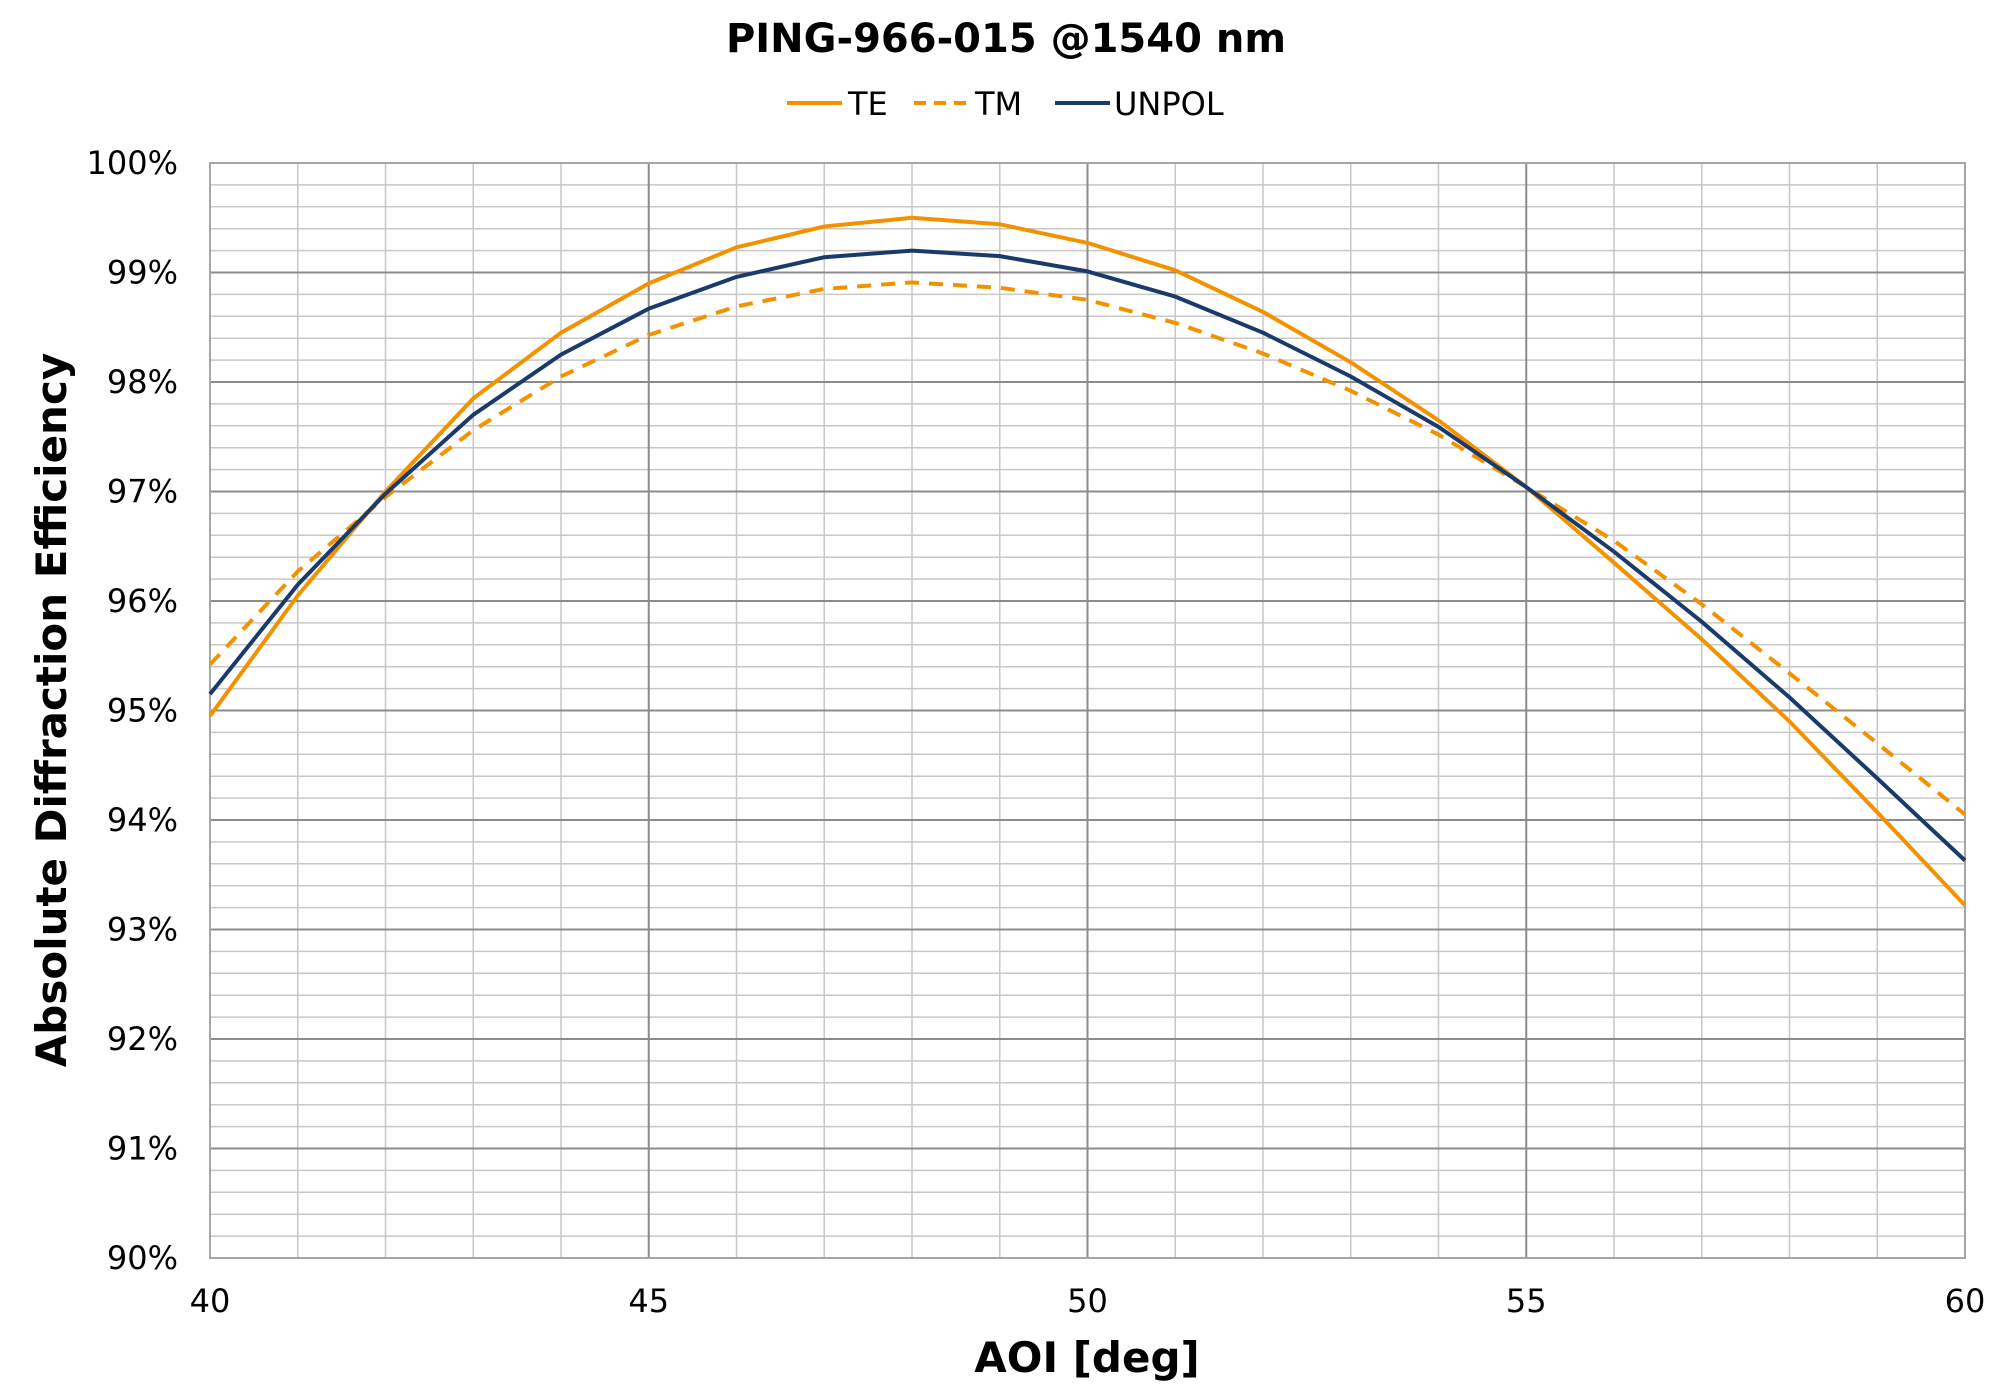 Image resolution: width=2000 pixels, height=1400 pixels. Describe the element at coordinates (142, 1258) in the screenshot. I see `y-tick-label: 90%` at that location.